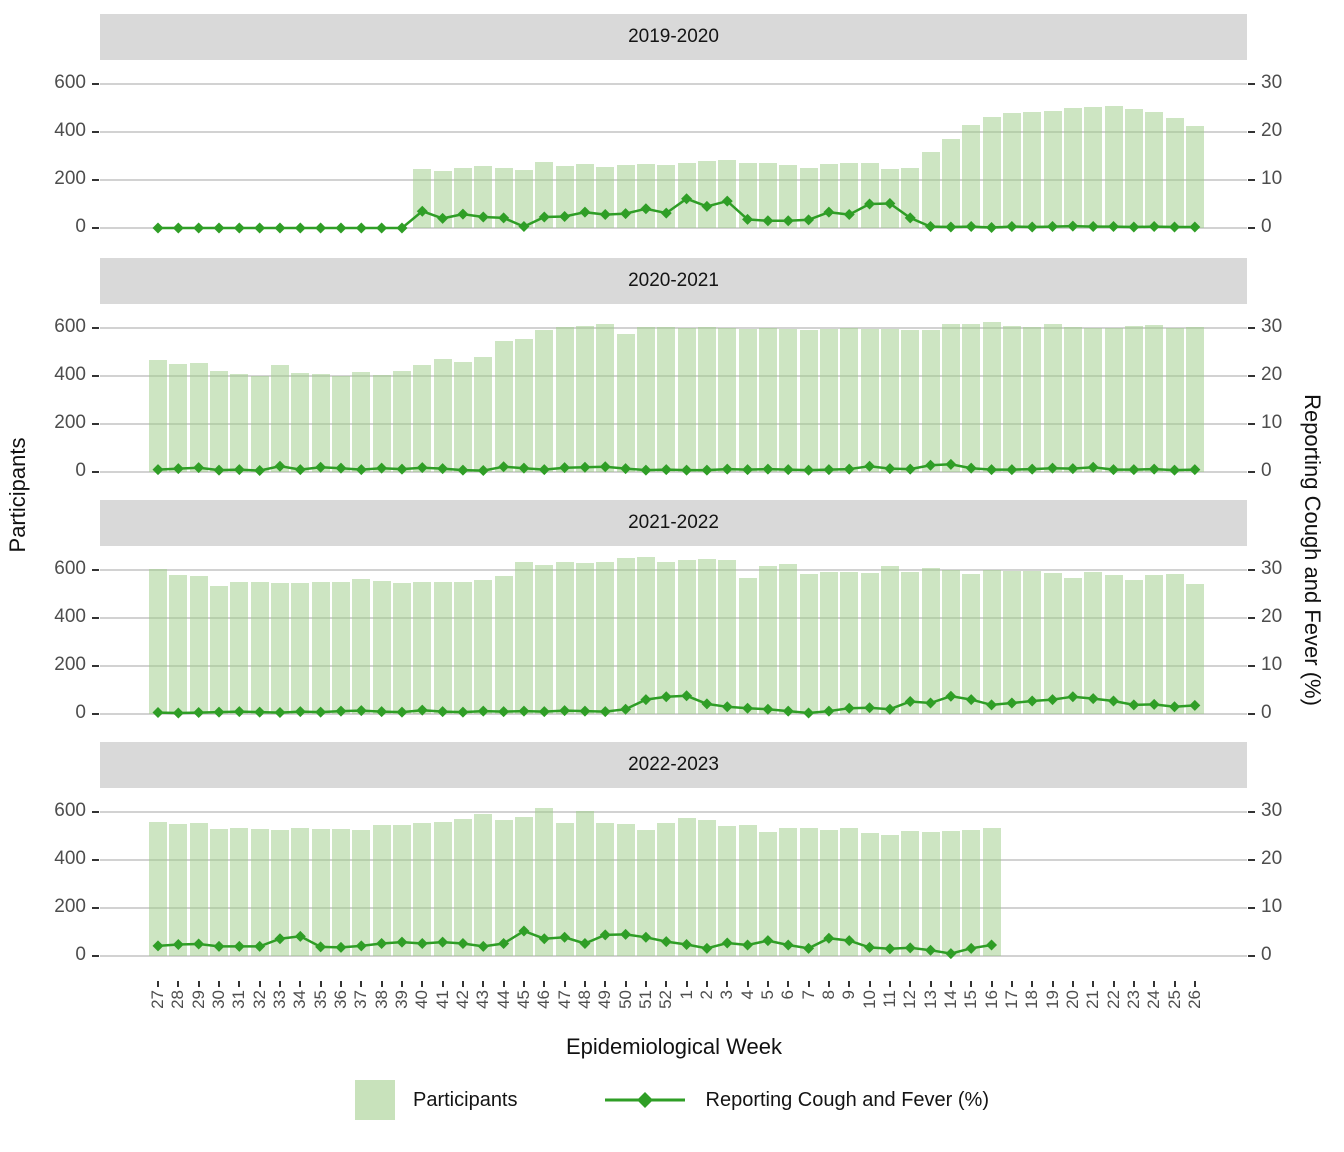 The height and width of the screenshot is (1152, 1344). I want to click on x-axis-week-label: 20, so click(1072, 999).